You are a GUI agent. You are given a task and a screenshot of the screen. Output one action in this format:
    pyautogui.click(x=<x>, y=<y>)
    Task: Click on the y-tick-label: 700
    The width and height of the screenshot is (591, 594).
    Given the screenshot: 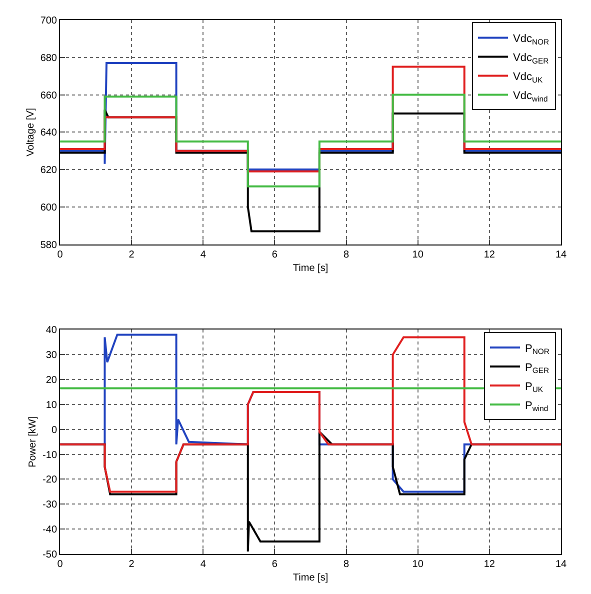 What is the action you would take?
    pyautogui.click(x=49, y=21)
    